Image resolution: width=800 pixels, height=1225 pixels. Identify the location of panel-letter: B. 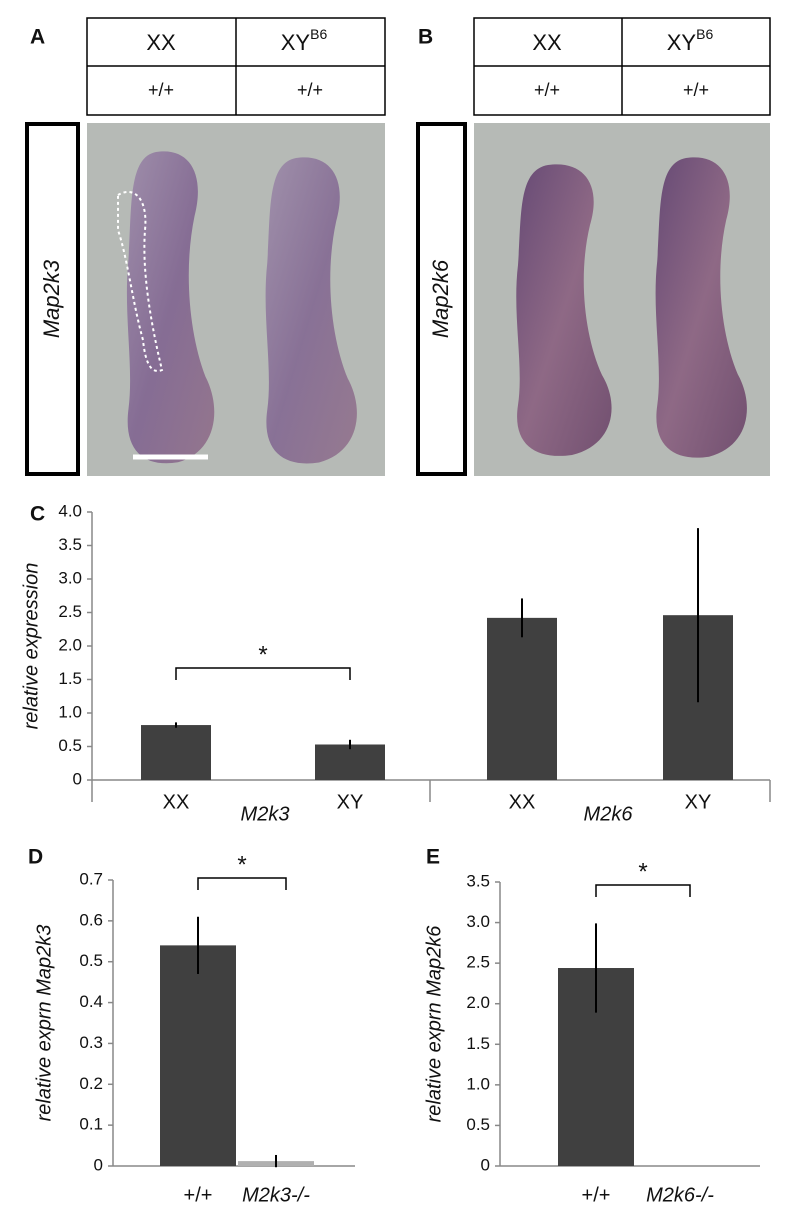
(425, 37).